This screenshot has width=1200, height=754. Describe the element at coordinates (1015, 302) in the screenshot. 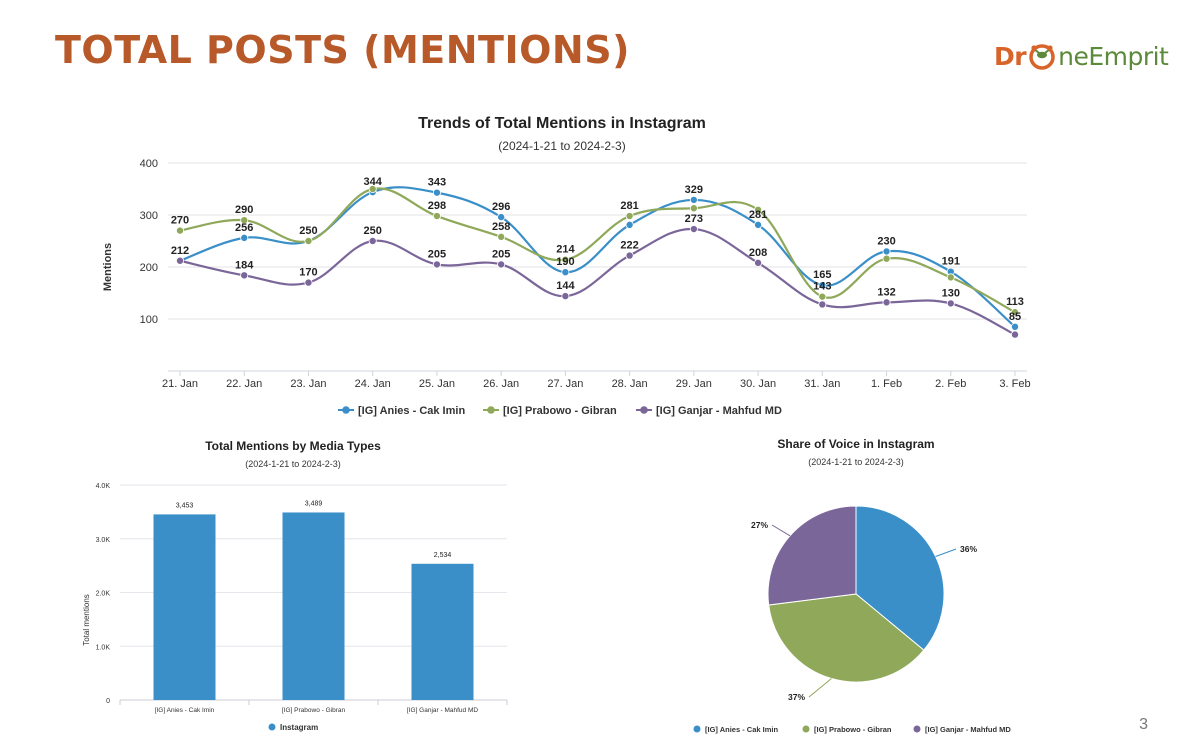

I see `line-data-label: 113` at that location.